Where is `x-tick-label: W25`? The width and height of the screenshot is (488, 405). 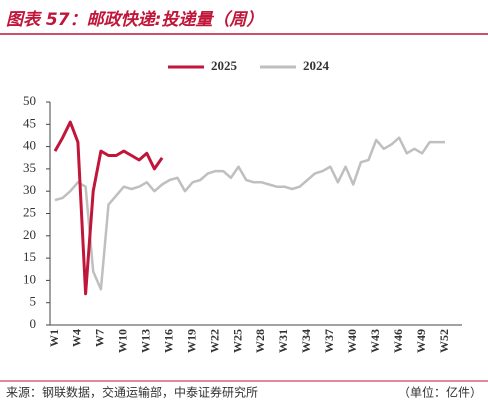
x-tick-label: W25 is located at coordinates (237, 341).